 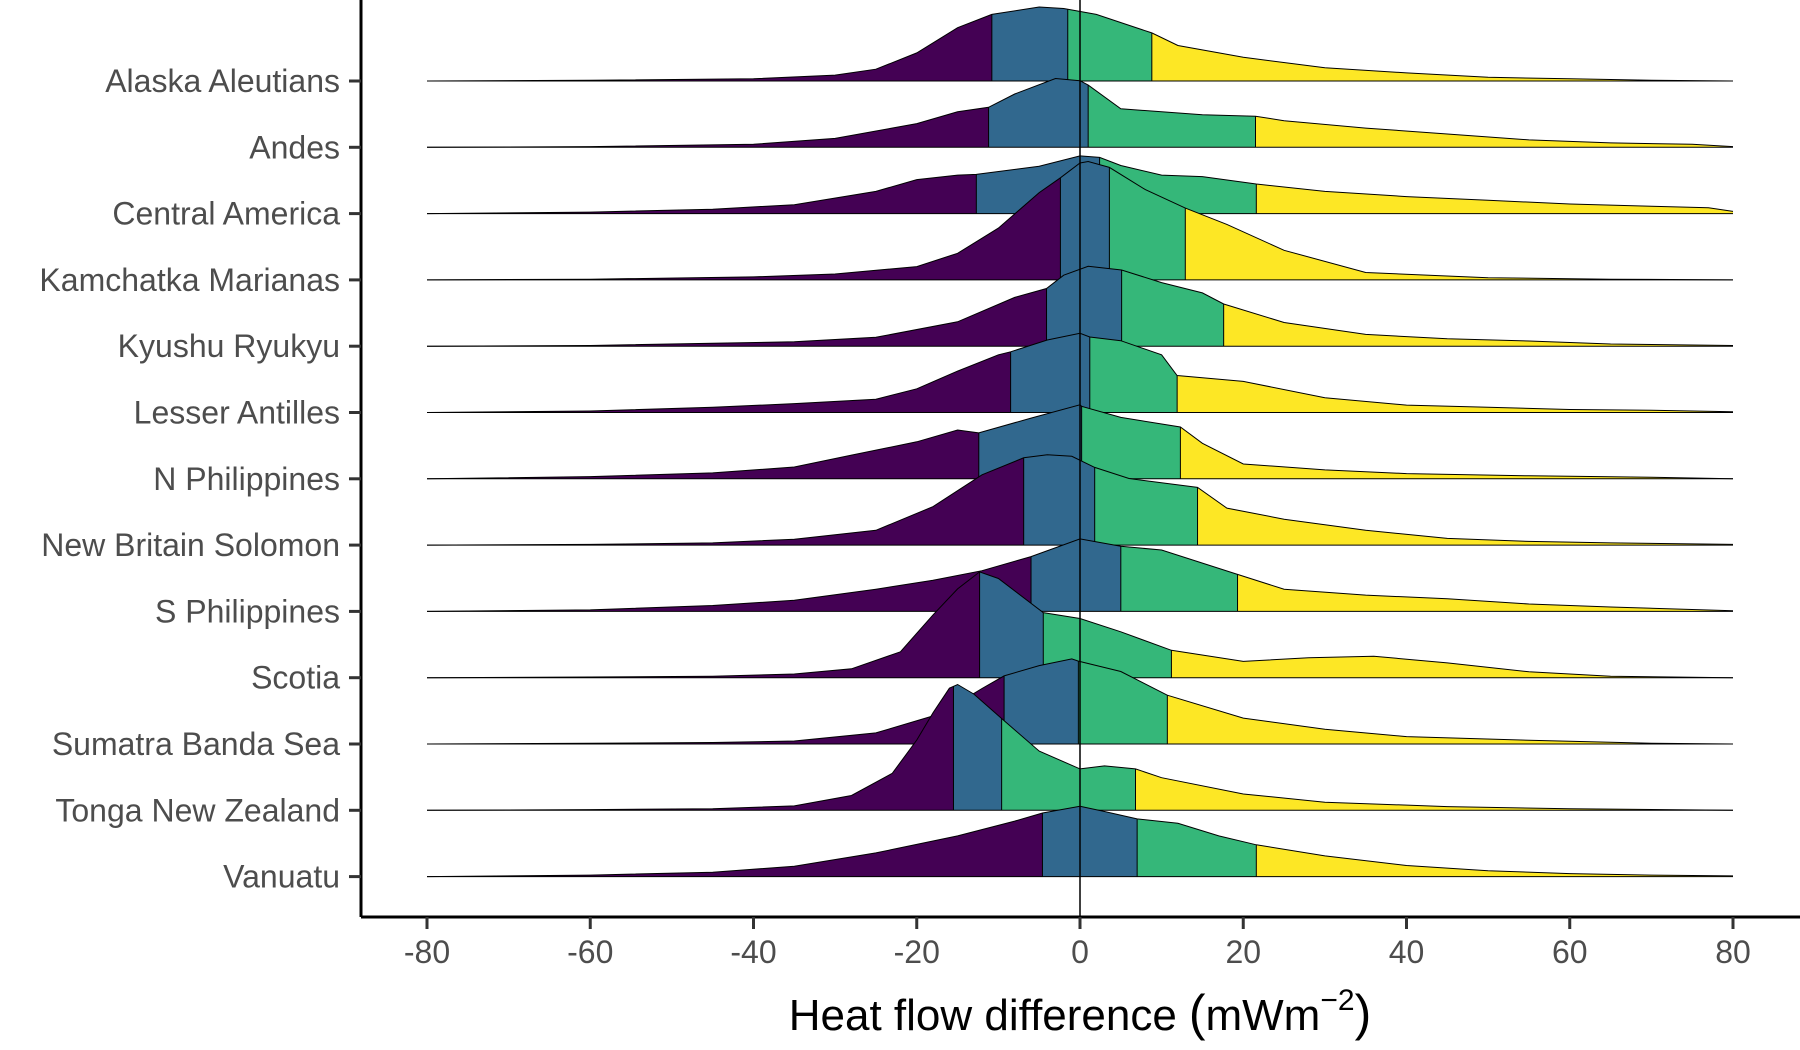 I want to click on x-tick-label: -60, so click(x=590, y=952).